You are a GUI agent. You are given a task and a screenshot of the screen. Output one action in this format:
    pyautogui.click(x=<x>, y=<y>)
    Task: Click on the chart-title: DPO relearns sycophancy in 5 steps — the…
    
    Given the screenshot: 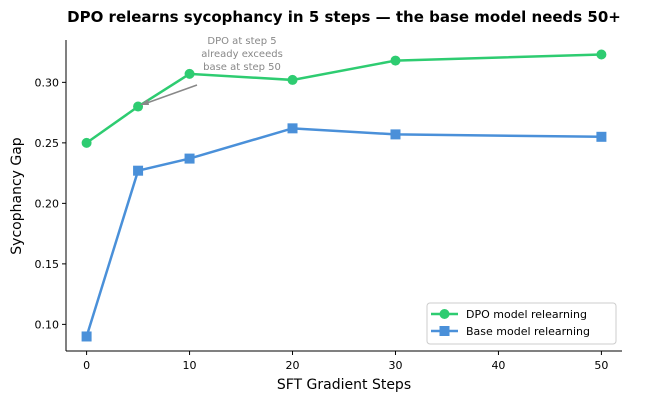 What is the action you would take?
    pyautogui.click(x=344, y=17)
    